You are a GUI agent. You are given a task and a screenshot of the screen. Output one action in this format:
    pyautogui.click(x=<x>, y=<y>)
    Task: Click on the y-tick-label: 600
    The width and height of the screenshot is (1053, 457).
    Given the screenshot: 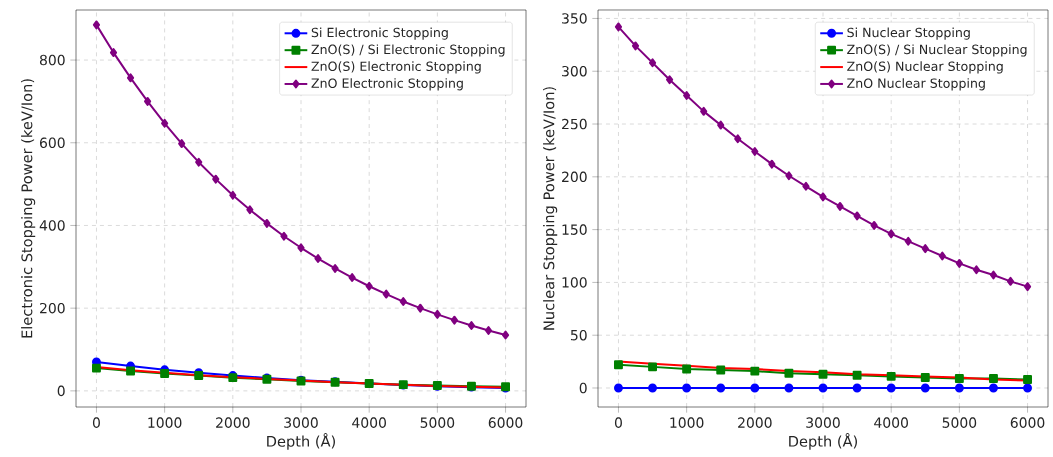 What is the action you would take?
    pyautogui.click(x=52, y=143)
    